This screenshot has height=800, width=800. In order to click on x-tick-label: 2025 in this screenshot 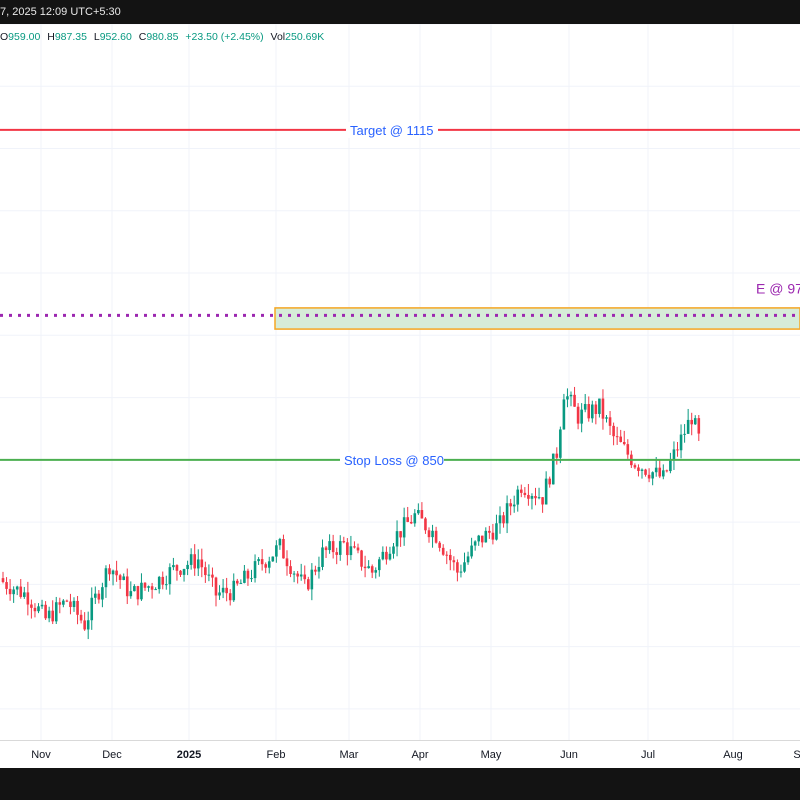, I will do `click(189, 755)`.